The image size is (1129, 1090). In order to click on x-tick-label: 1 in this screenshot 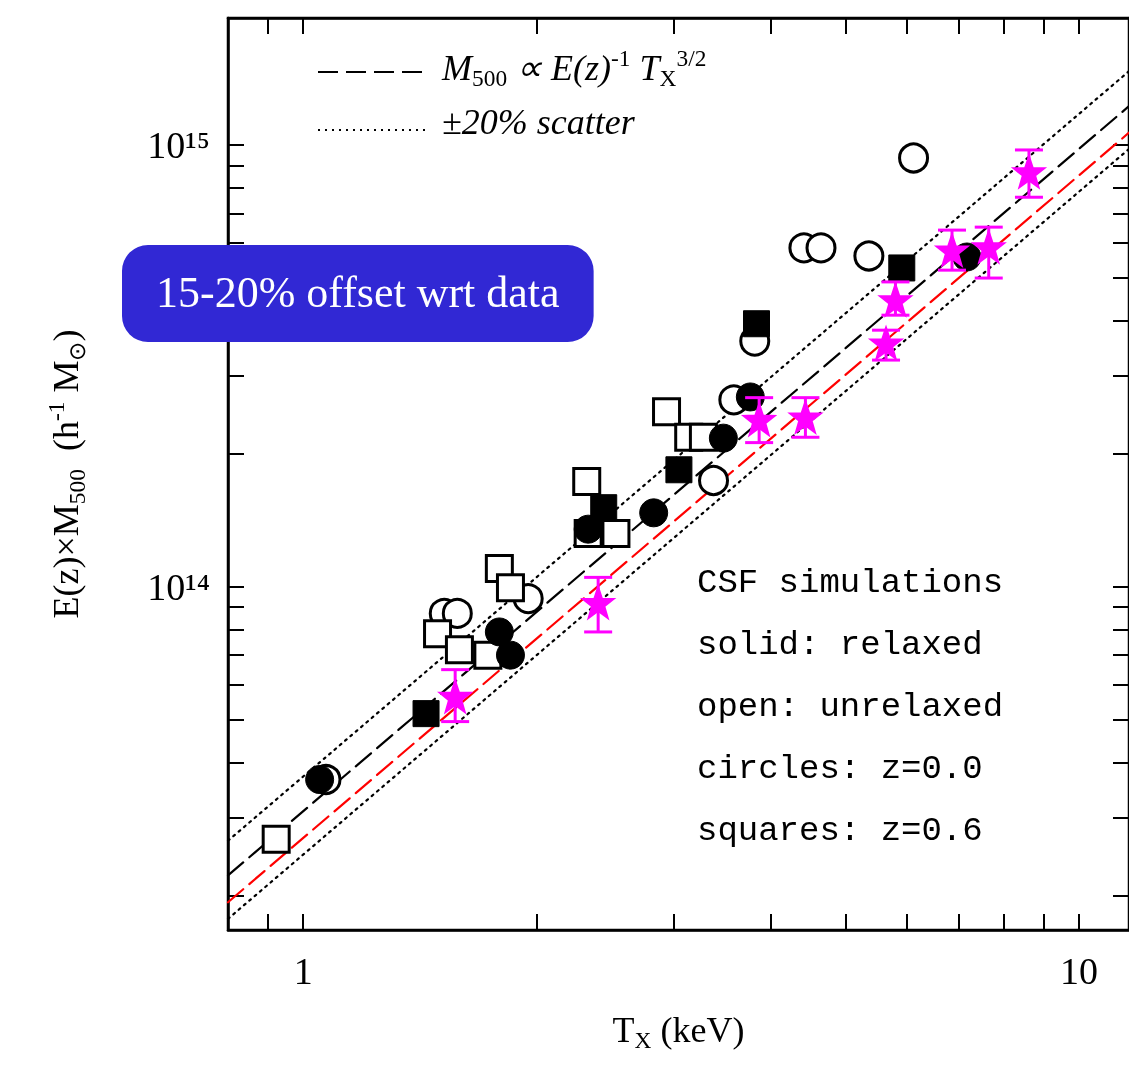, I will do `click(303, 971)`.